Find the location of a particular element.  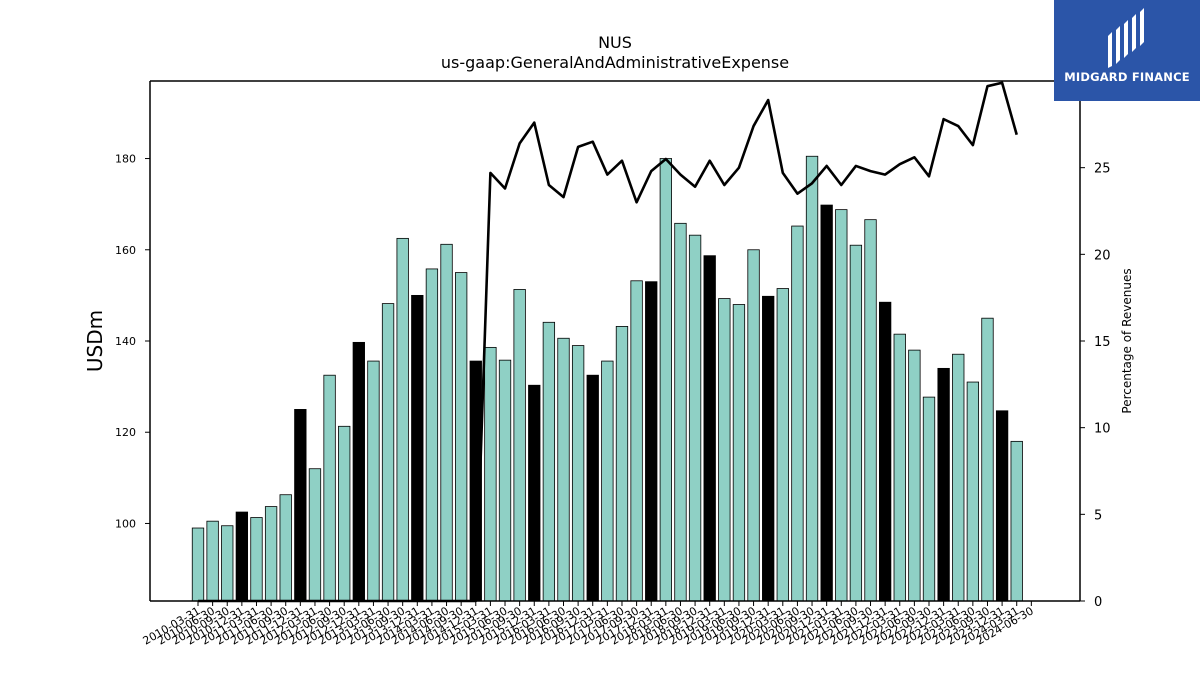

y-tick-label: 160 is located at coordinates (125, 250).